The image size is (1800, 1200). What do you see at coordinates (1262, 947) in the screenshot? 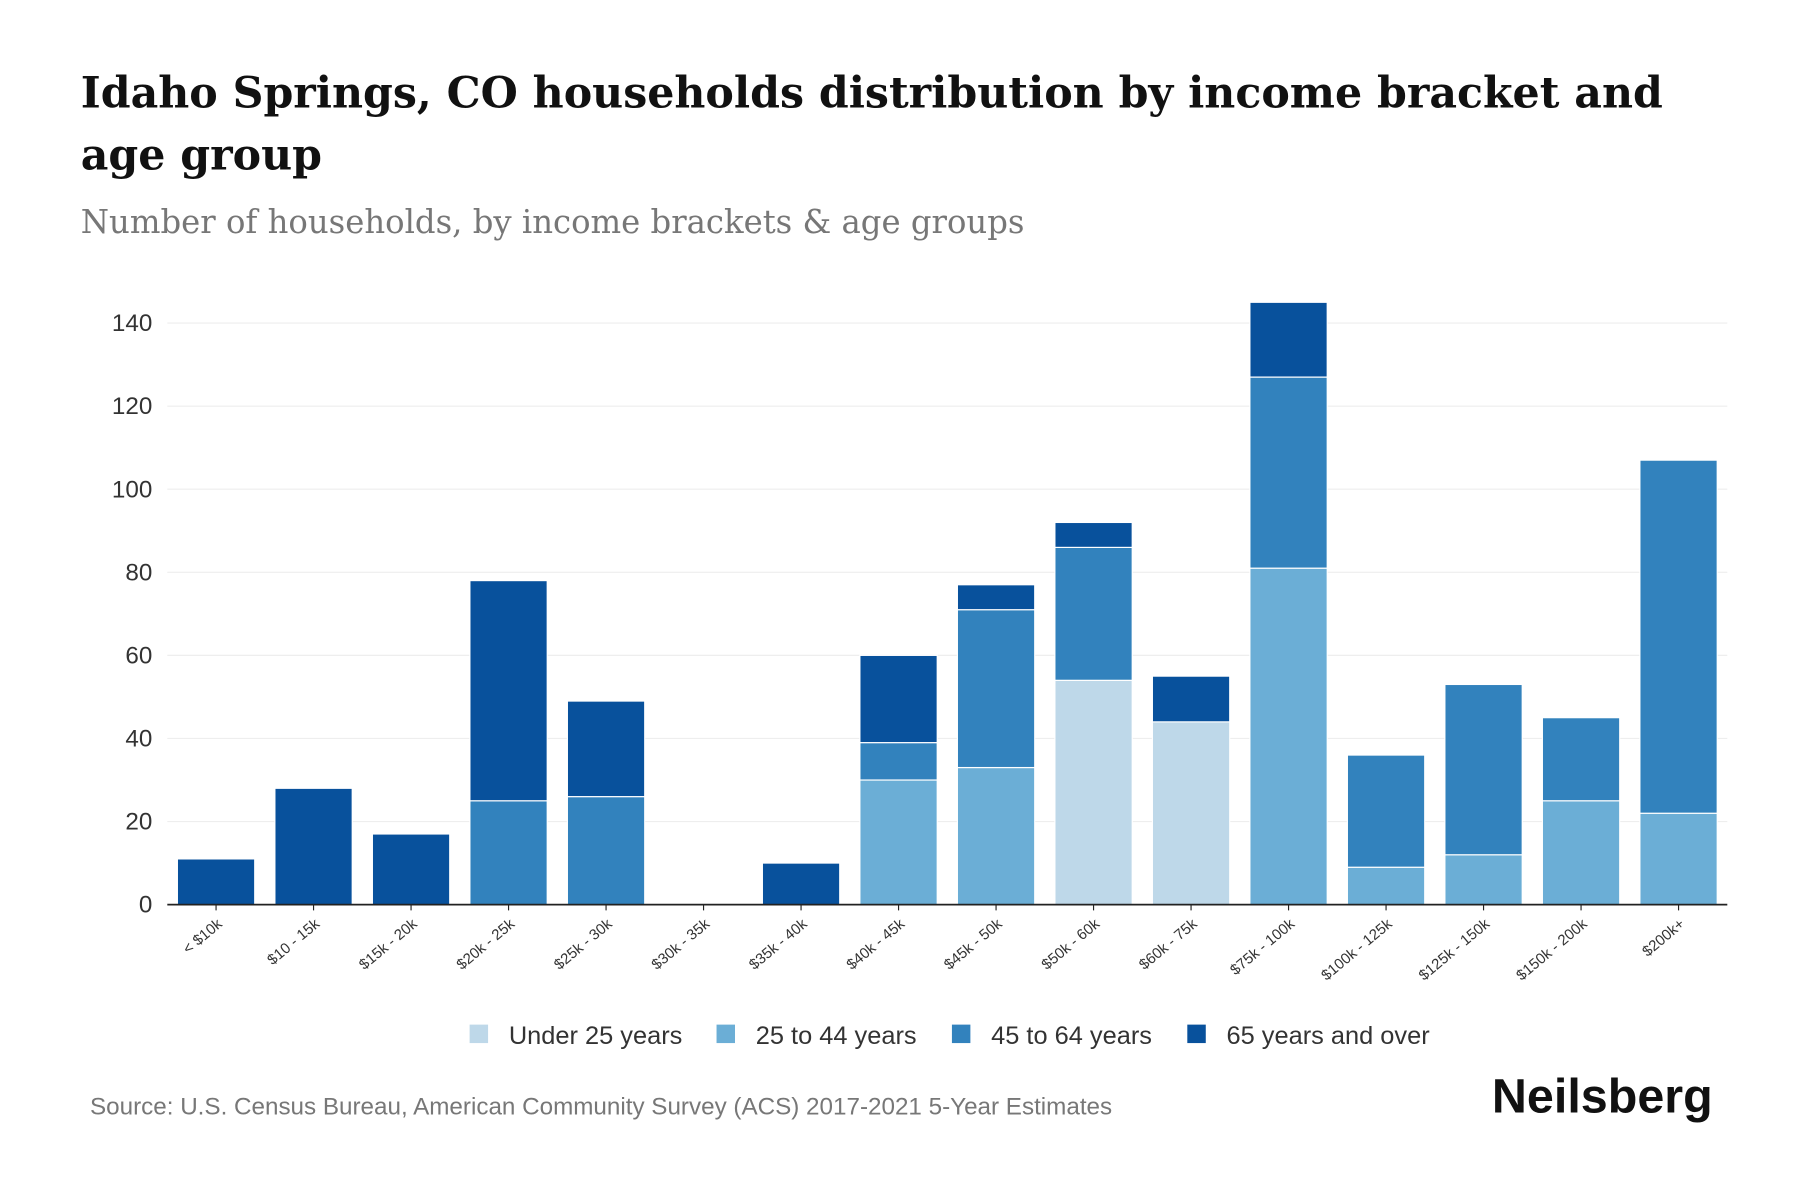
I see `x-tick-label: $75k - 100k` at bounding box center [1262, 947].